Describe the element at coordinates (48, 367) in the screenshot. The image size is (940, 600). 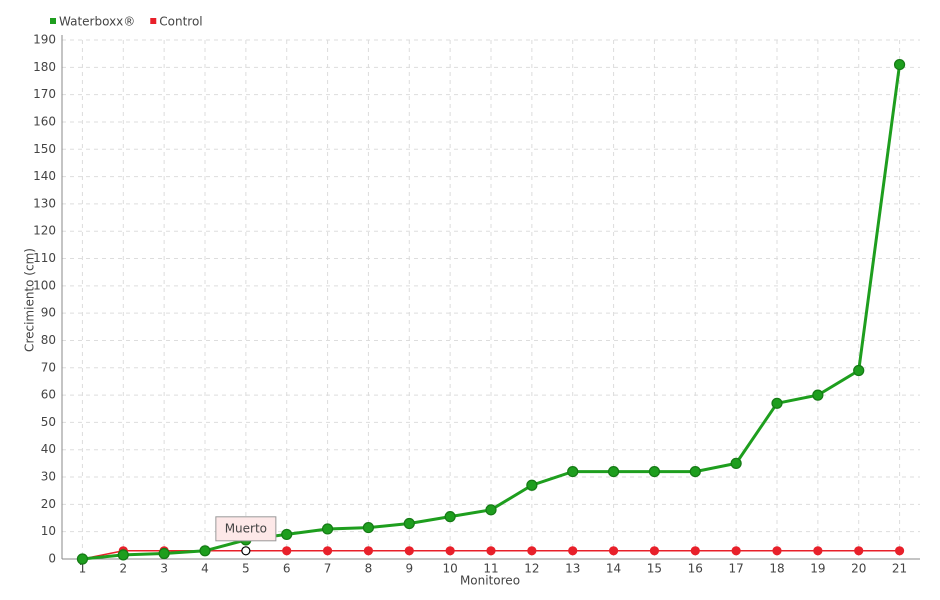
I see `y-tick-label: 70` at that location.